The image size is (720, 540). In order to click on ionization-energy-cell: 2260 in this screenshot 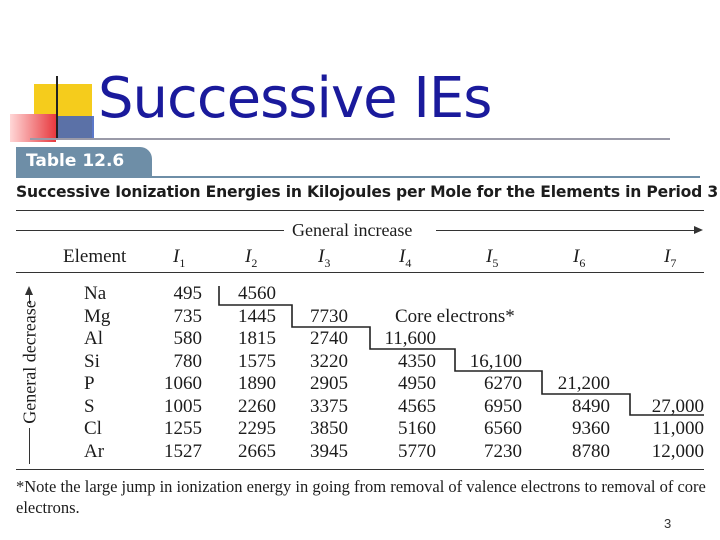, I will do `click(257, 406)`.